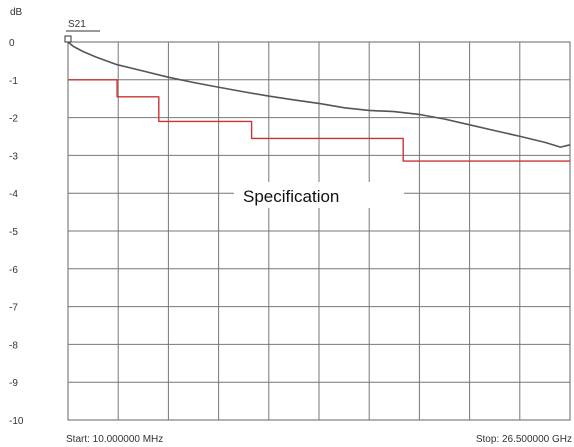  I want to click on y-ticks: 0 -1 -2 -3 -4 -5 -6 -7 -8 -9 -10, so click(16, 232).